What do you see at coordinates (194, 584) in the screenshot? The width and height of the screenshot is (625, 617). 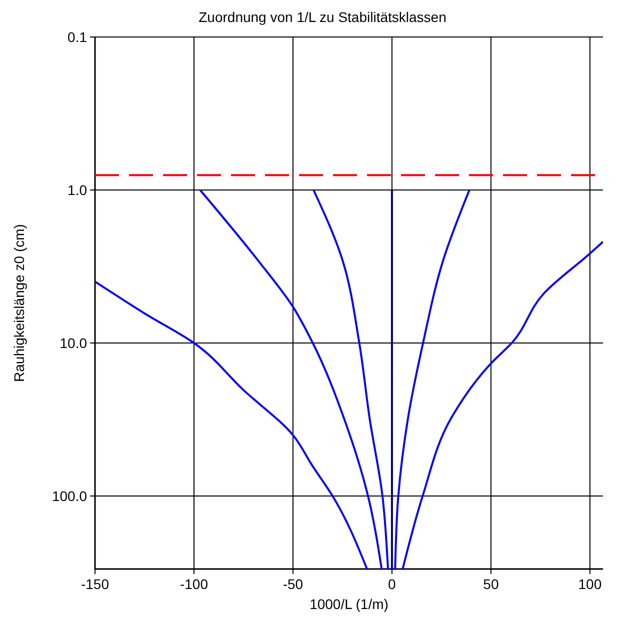 I see `x-tick-label: -100` at bounding box center [194, 584].